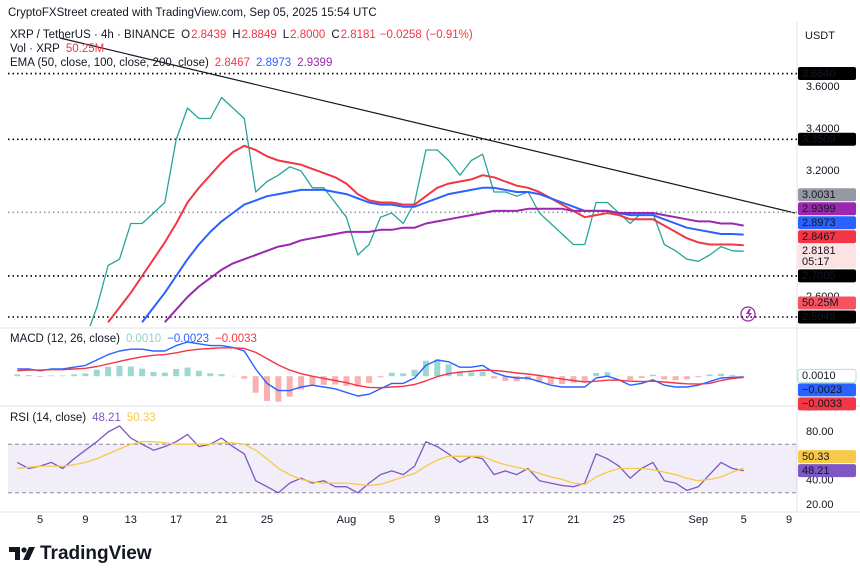 The image size is (860, 579). What do you see at coordinates (744, 520) in the screenshot?
I see `x-tick-label: 5` at bounding box center [744, 520].